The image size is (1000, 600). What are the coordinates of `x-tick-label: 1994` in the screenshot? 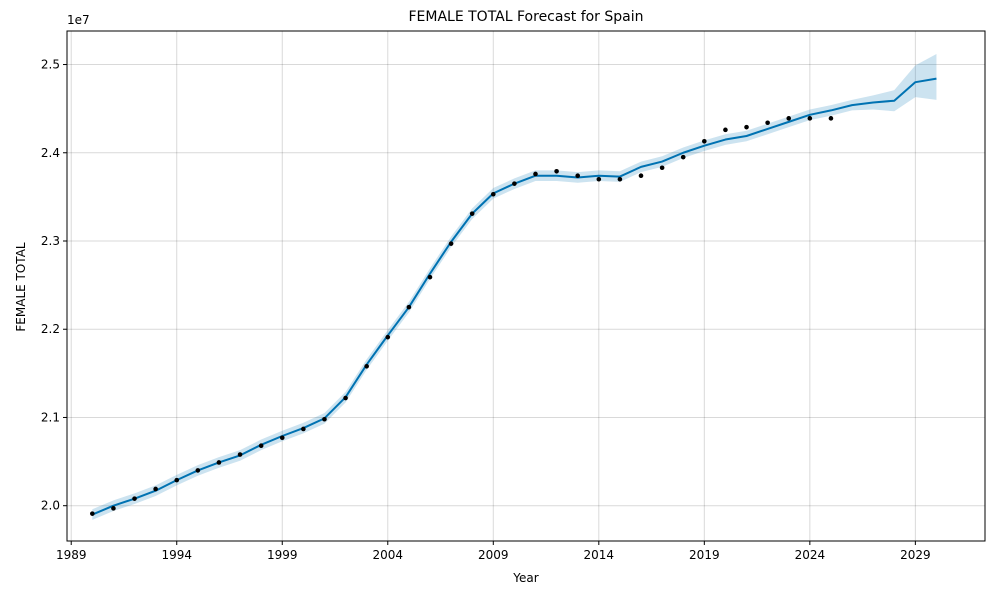 It's located at (176, 555).